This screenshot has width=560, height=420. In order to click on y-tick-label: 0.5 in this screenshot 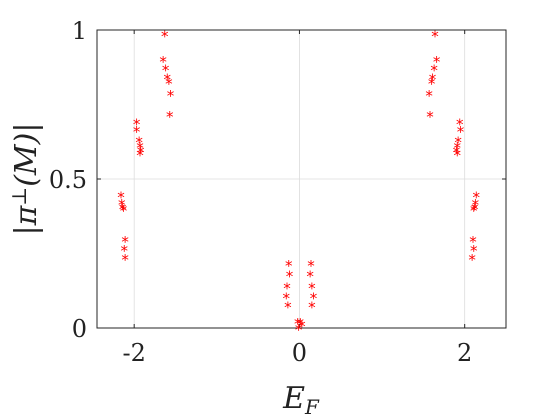, I will do `click(68, 180)`.